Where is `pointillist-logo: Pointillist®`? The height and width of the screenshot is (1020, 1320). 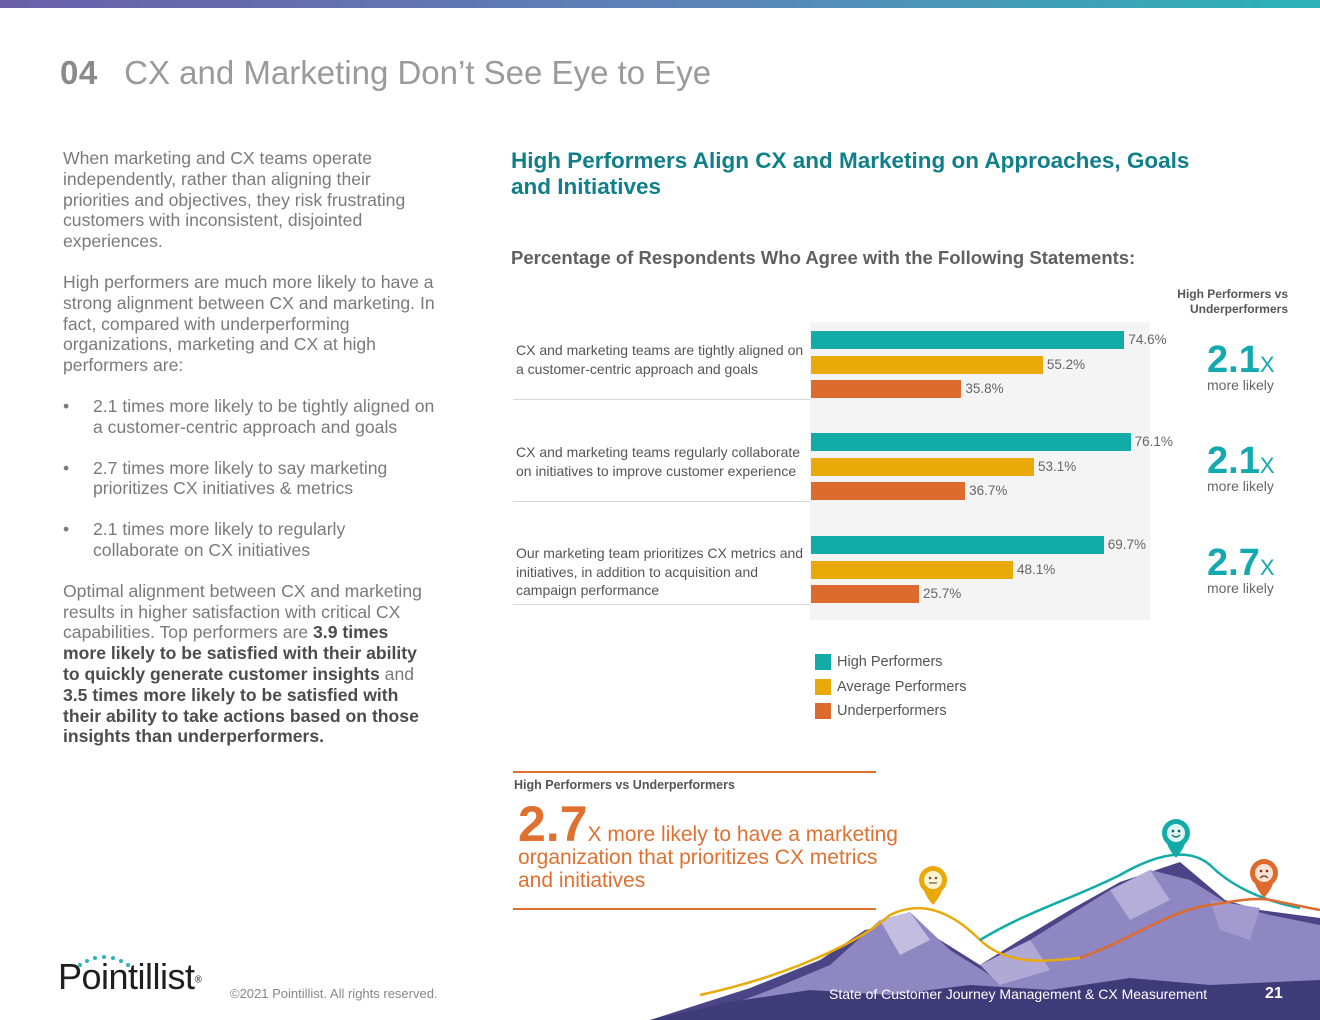 pointillist-logo: Pointillist® is located at coordinates (130, 976).